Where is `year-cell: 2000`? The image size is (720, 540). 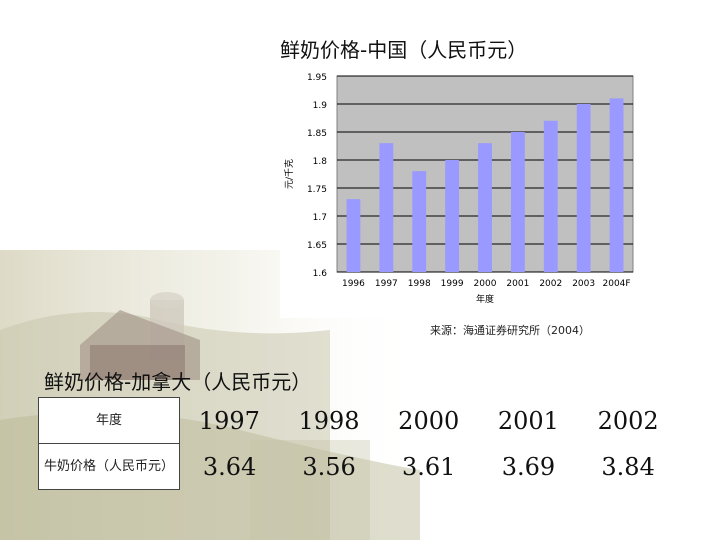
year-cell: 2000 is located at coordinates (429, 420).